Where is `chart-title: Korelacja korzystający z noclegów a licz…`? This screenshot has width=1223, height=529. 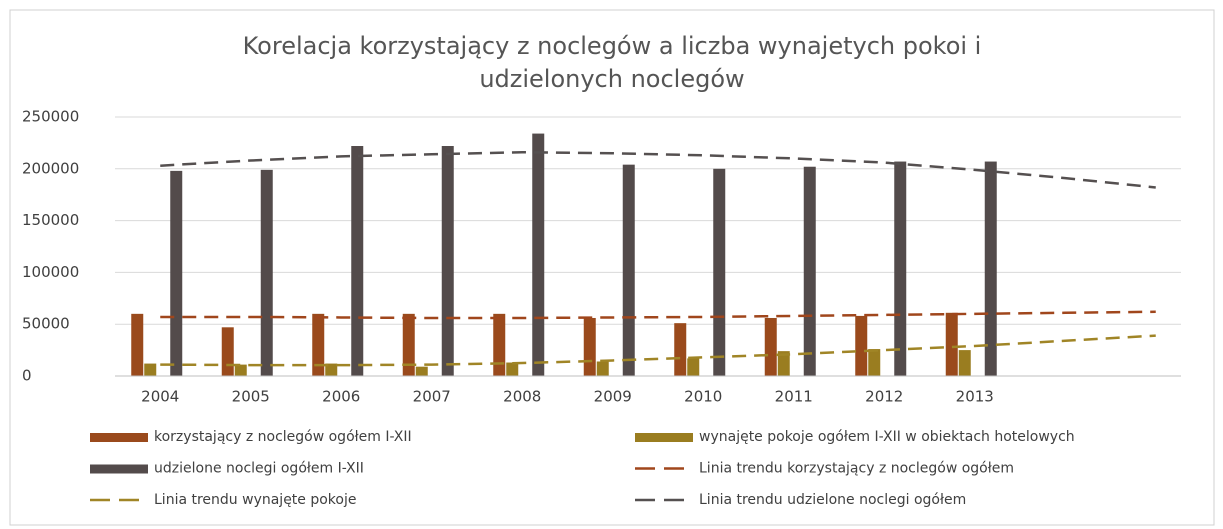 chart-title: Korelacja korzystający z noclegów a licz… is located at coordinates (612, 46).